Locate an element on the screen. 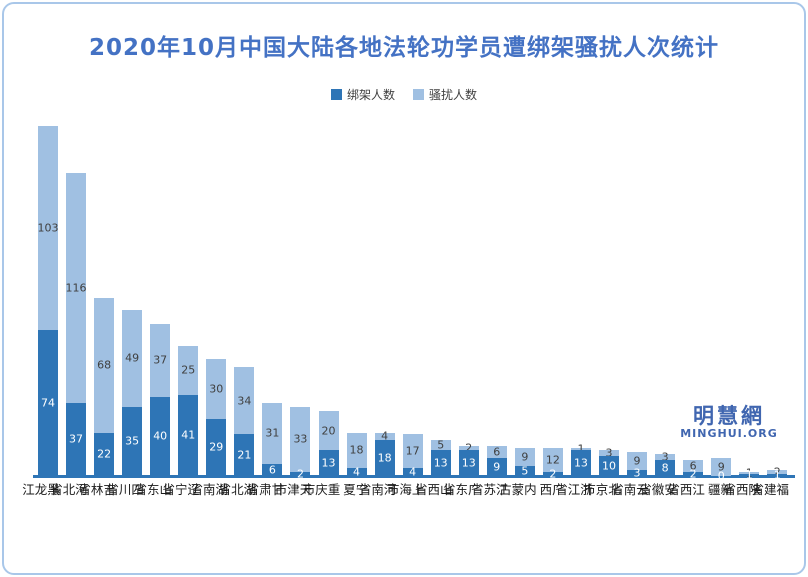 The width and height of the screenshot is (808, 577). value-label: 8 is located at coordinates (665, 468).